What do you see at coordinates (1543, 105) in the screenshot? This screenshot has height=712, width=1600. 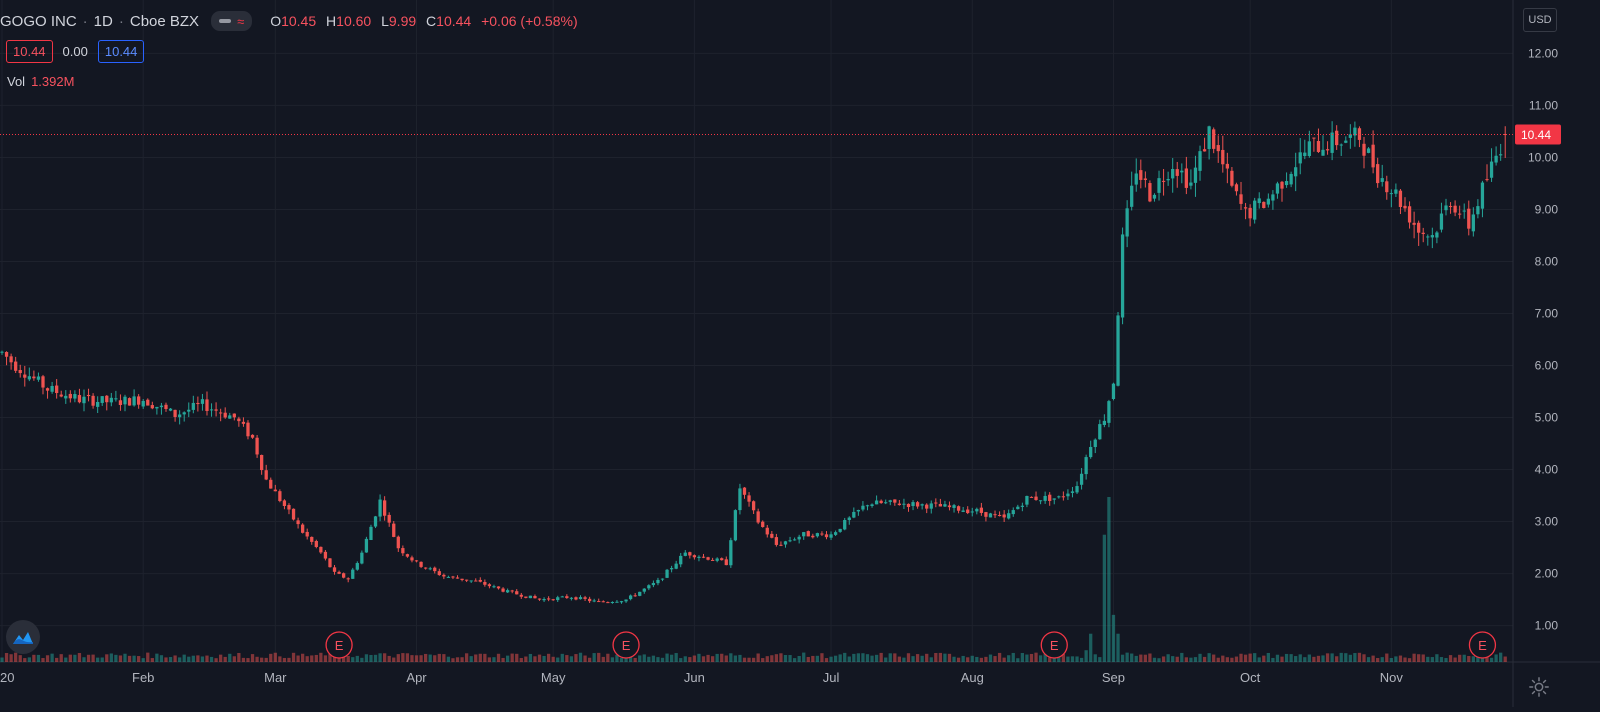 I see `y-tick-label: 11.00` at bounding box center [1543, 105].